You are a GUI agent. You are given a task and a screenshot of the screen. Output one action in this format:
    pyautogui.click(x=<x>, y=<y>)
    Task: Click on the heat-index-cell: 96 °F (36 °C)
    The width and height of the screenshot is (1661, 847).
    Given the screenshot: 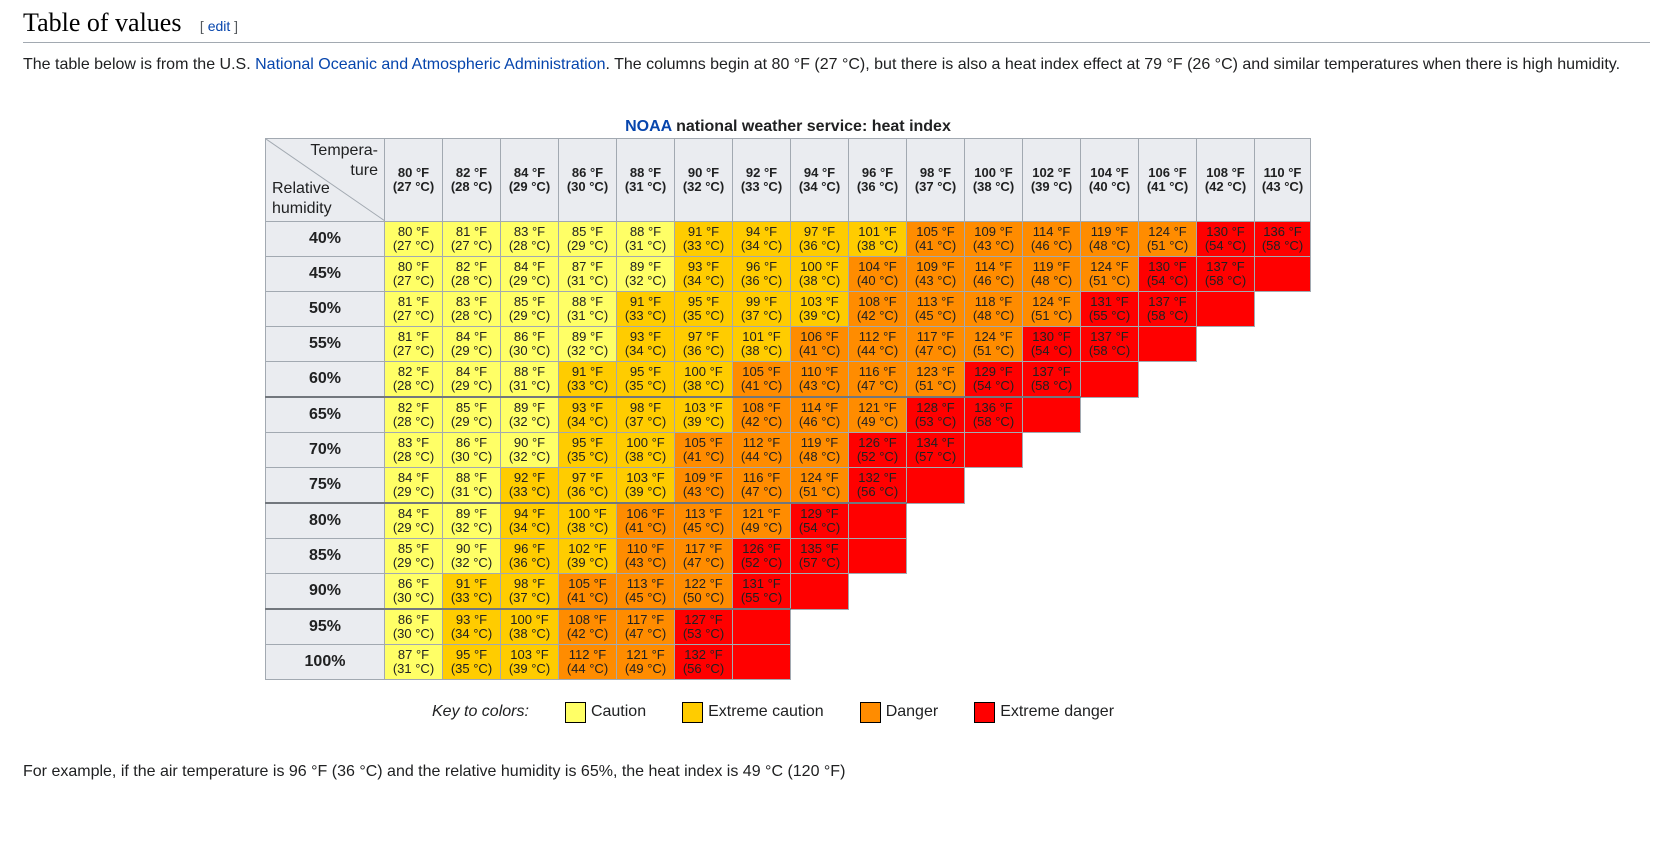 What is the action you would take?
    pyautogui.click(x=761, y=274)
    